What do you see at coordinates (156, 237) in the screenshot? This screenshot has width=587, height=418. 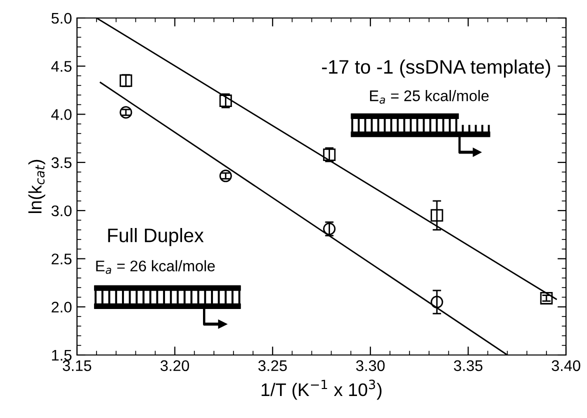 I see `annotation: Full Duplex` at bounding box center [156, 237].